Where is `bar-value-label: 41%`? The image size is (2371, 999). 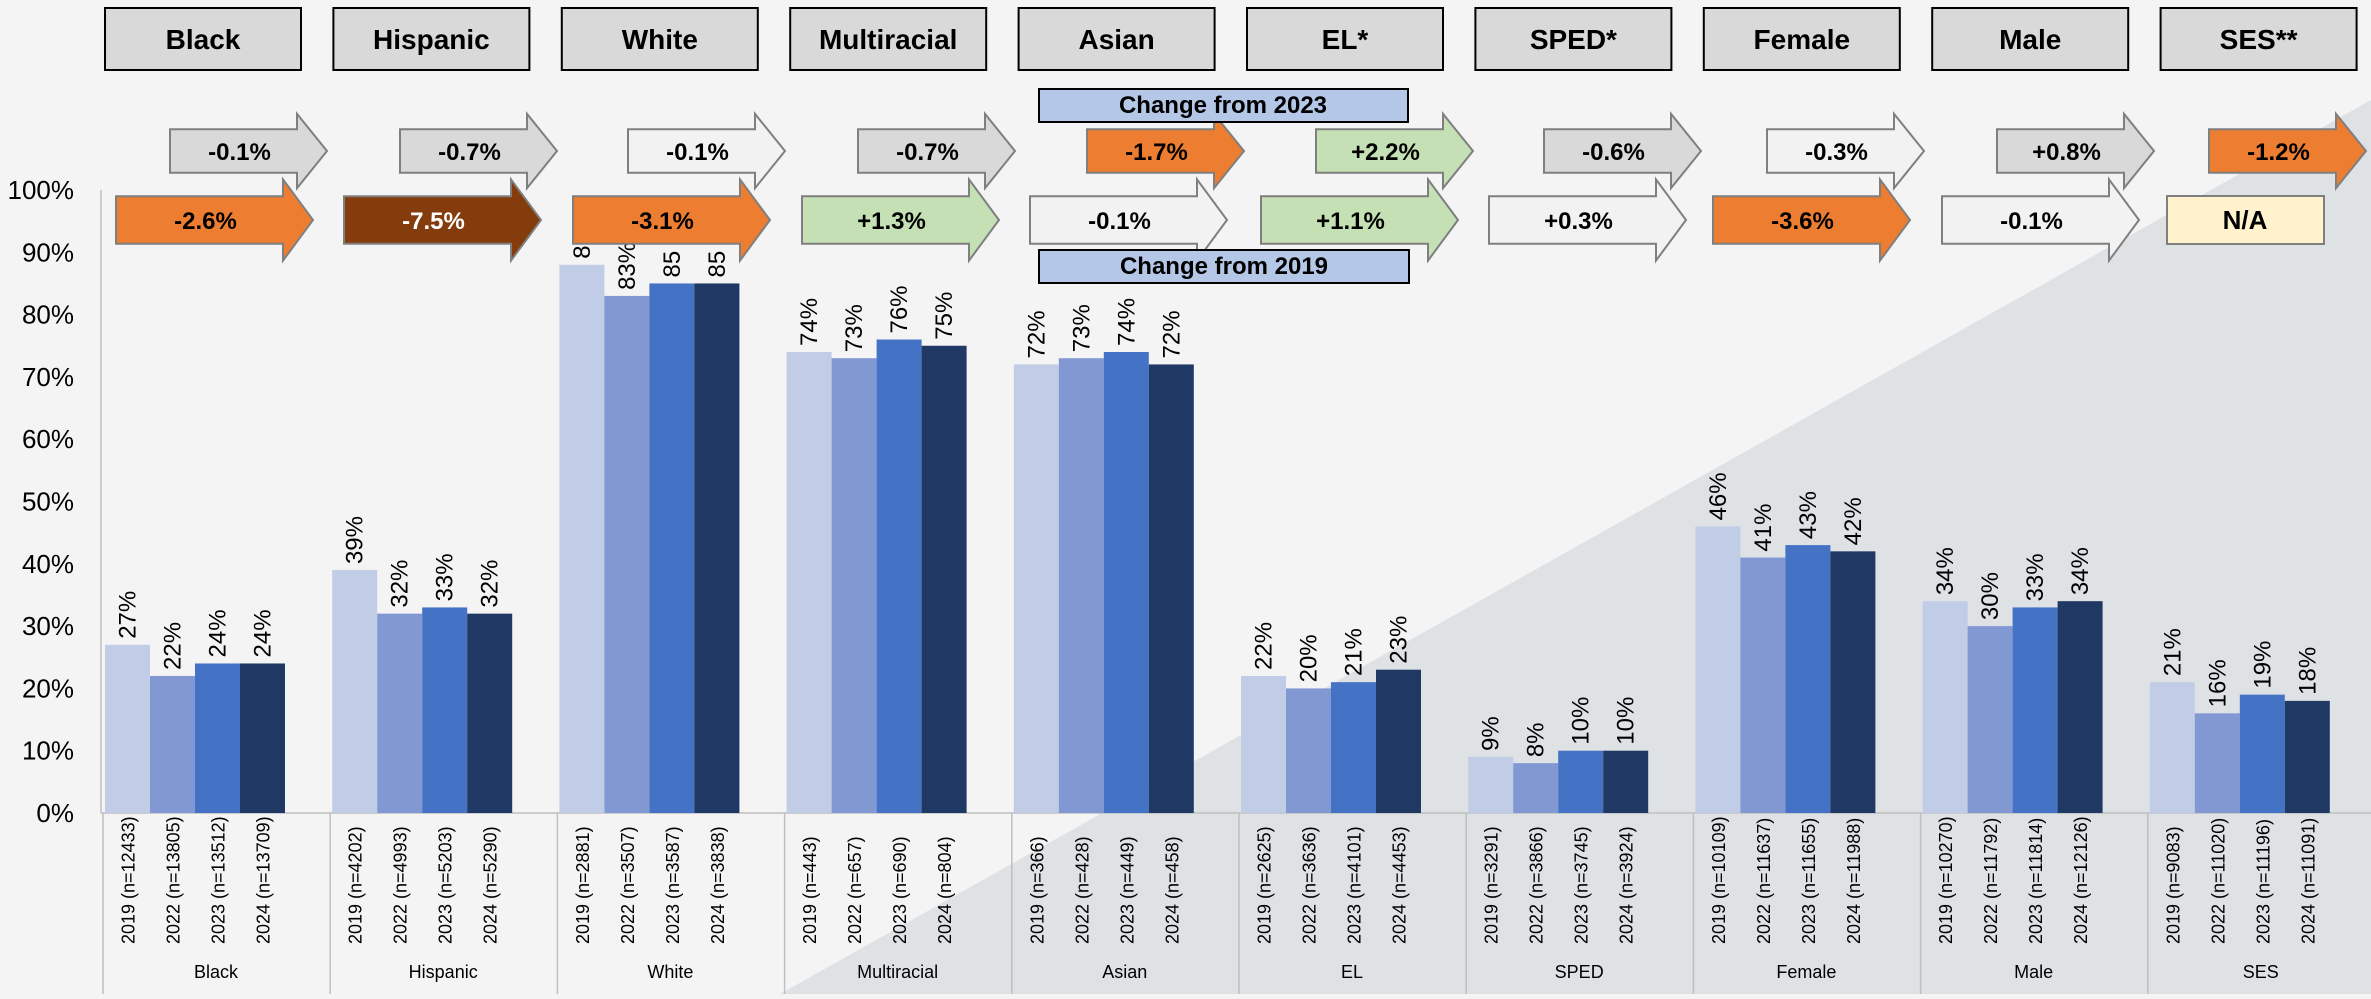 bar-value-label: 41% is located at coordinates (1763, 528).